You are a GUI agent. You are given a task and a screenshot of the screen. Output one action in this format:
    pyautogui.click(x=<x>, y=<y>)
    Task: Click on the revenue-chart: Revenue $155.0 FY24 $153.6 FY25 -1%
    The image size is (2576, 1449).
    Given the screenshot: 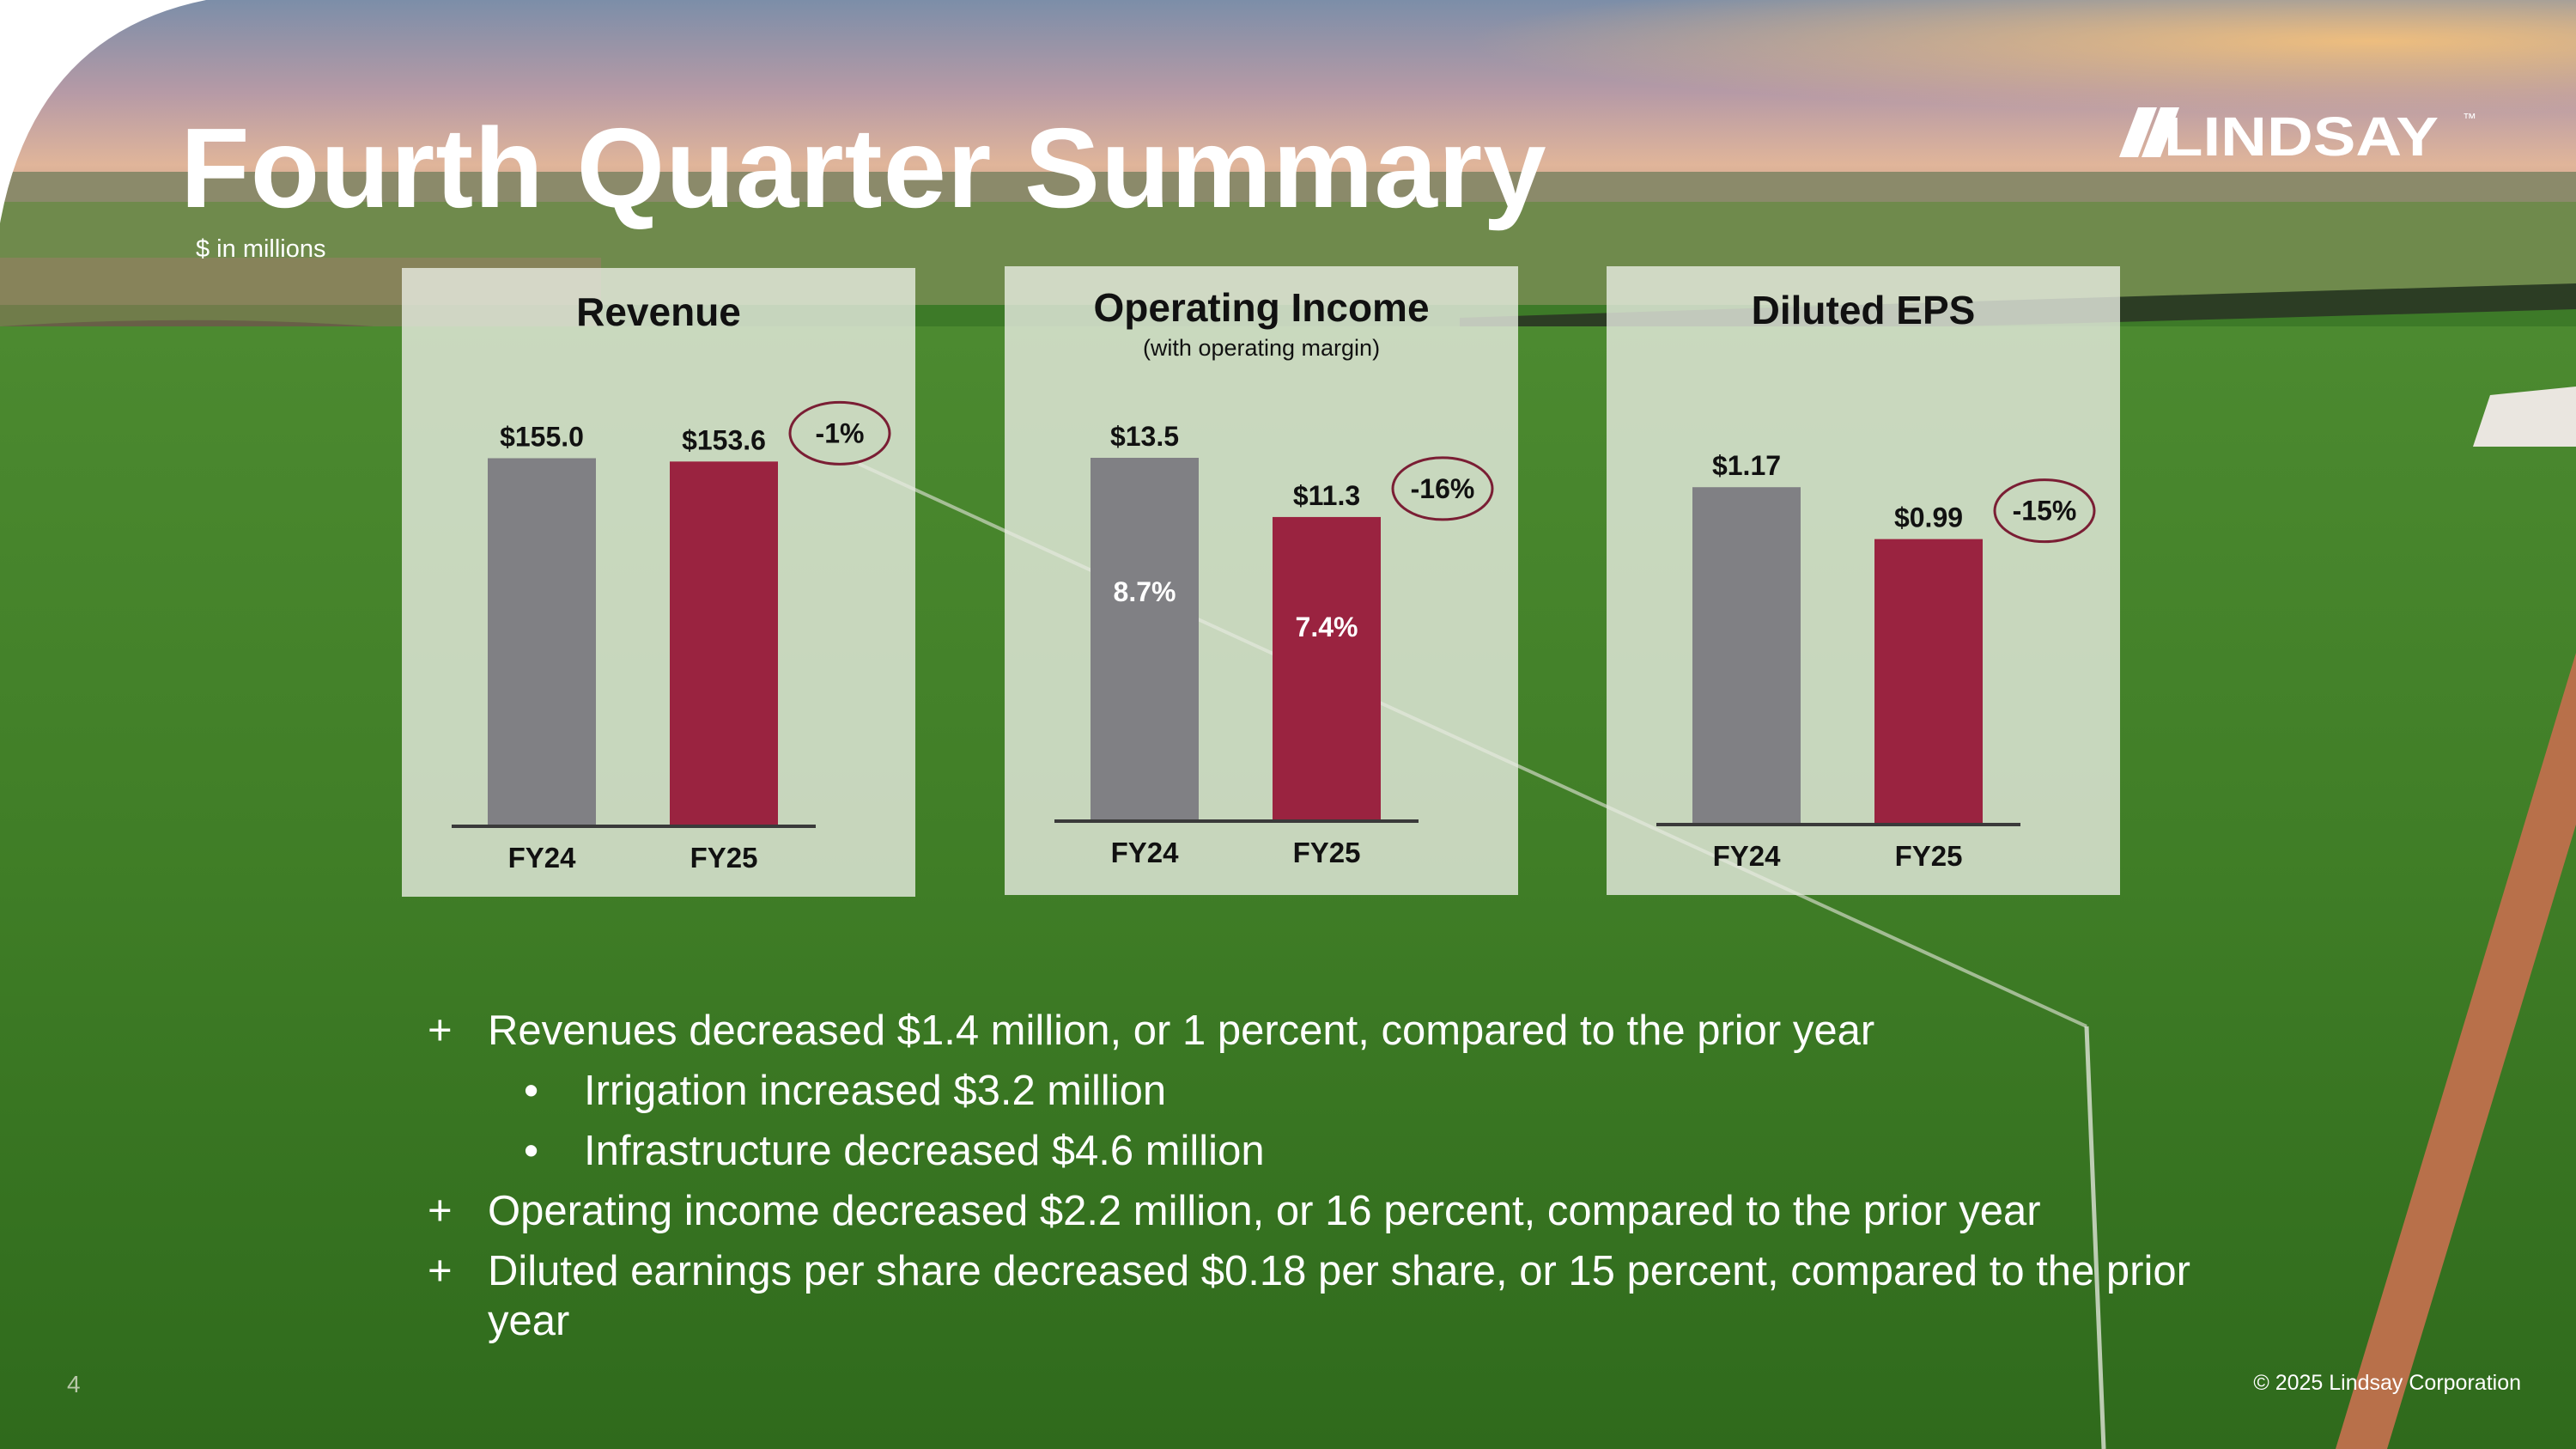 What is the action you would take?
    pyautogui.click(x=671, y=581)
    